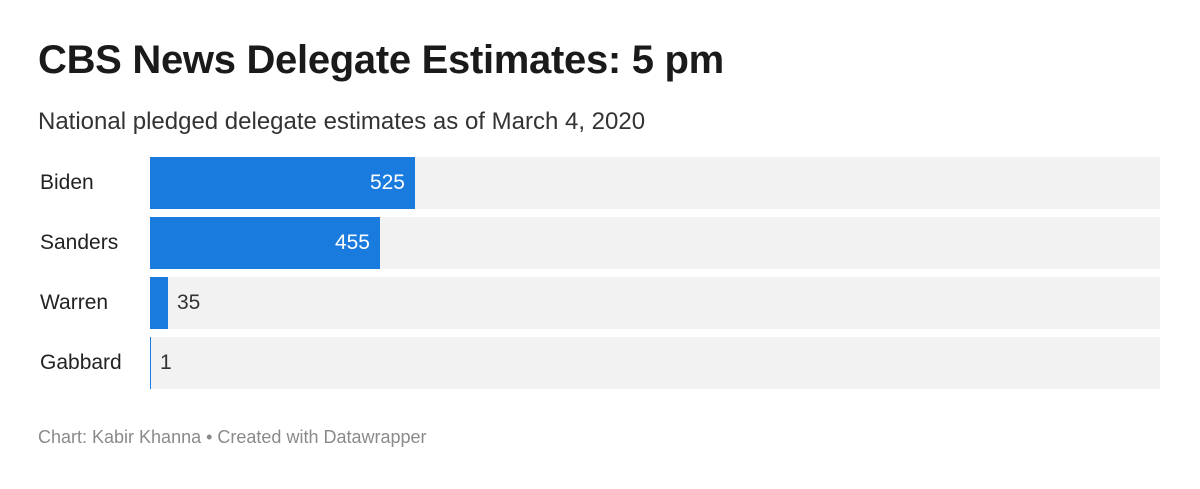 The width and height of the screenshot is (1200, 489). What do you see at coordinates (166, 362) in the screenshot?
I see `value-label: 1` at bounding box center [166, 362].